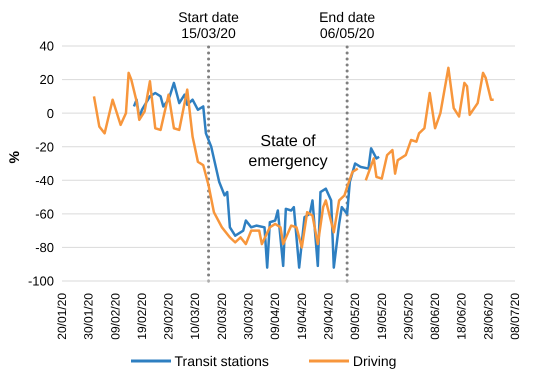 The width and height of the screenshot is (533, 381). I want to click on y-tick-label: 0, so click(50, 113).